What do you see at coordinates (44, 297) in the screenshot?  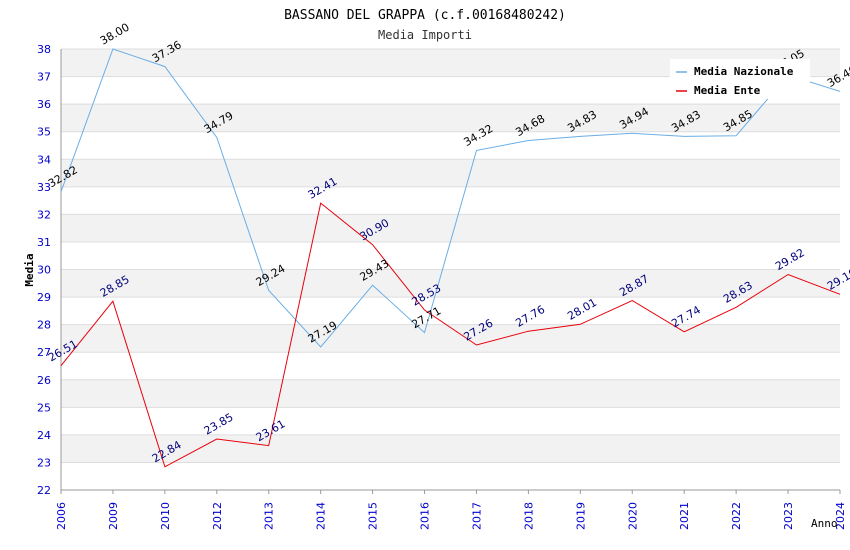 I see `y-tick-label: 29` at bounding box center [44, 297].